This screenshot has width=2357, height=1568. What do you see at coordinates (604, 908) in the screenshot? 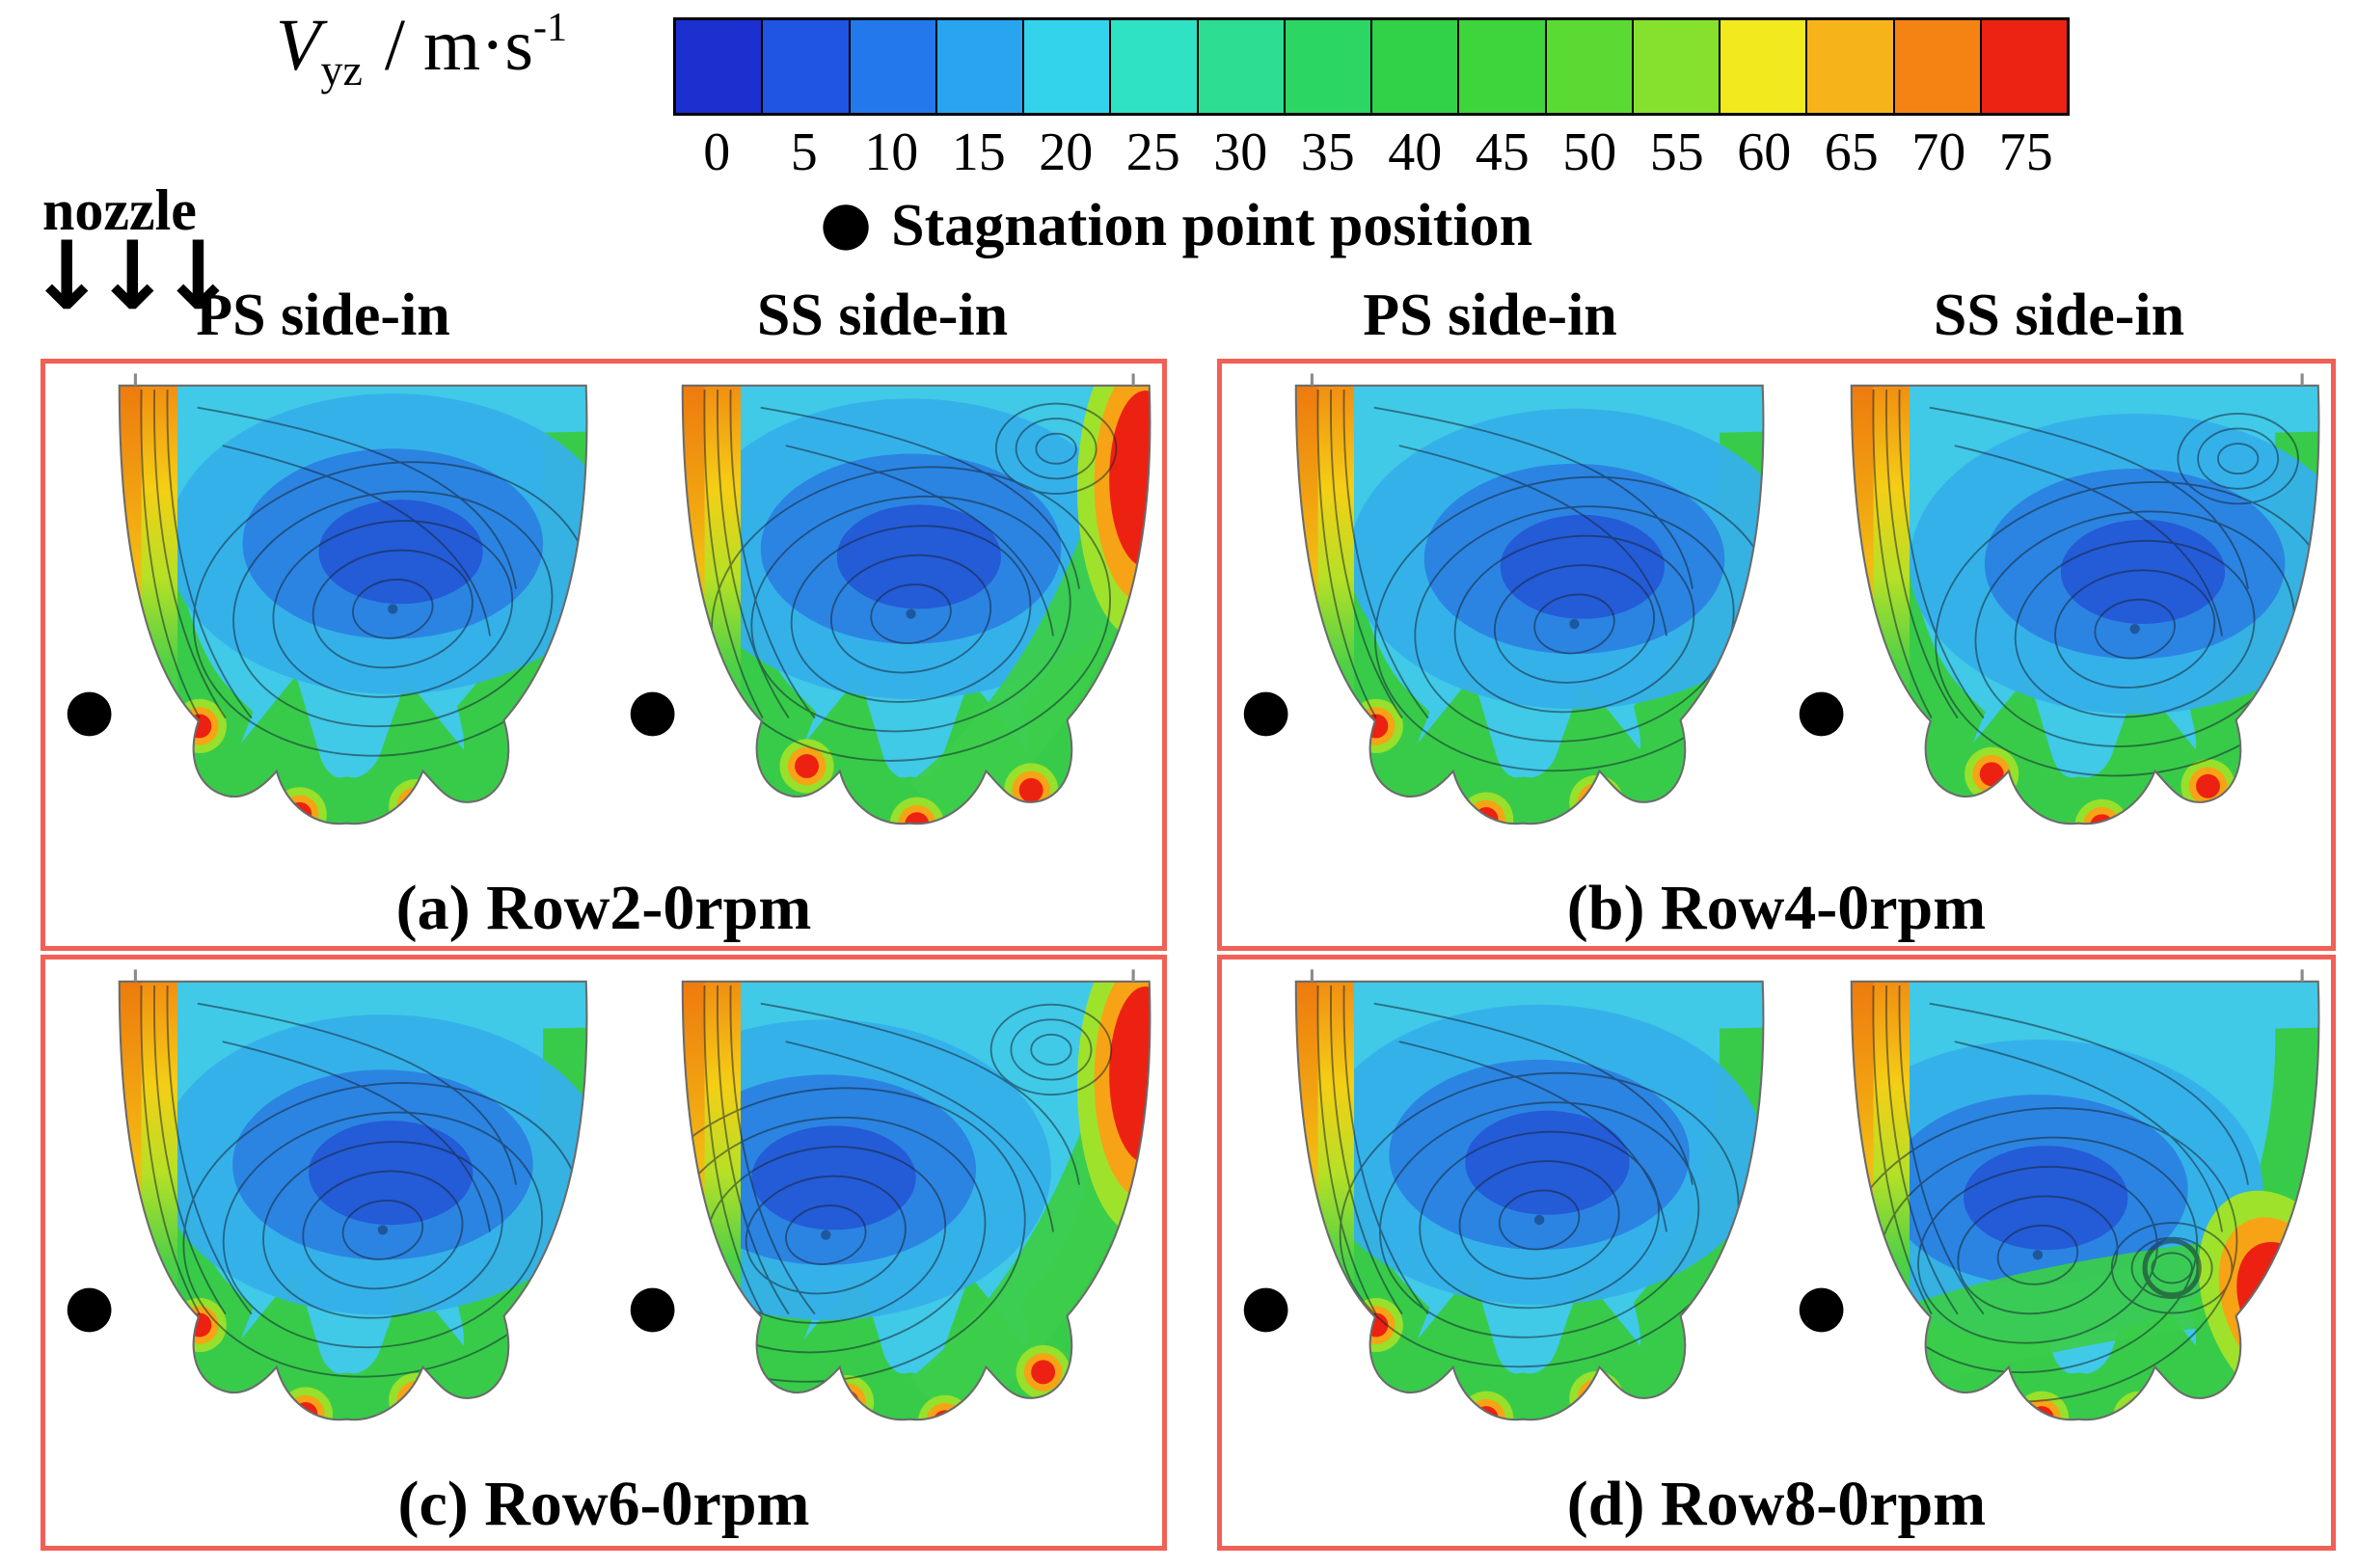
I see `panel-caption: (a) Row2-0rpm` at bounding box center [604, 908].